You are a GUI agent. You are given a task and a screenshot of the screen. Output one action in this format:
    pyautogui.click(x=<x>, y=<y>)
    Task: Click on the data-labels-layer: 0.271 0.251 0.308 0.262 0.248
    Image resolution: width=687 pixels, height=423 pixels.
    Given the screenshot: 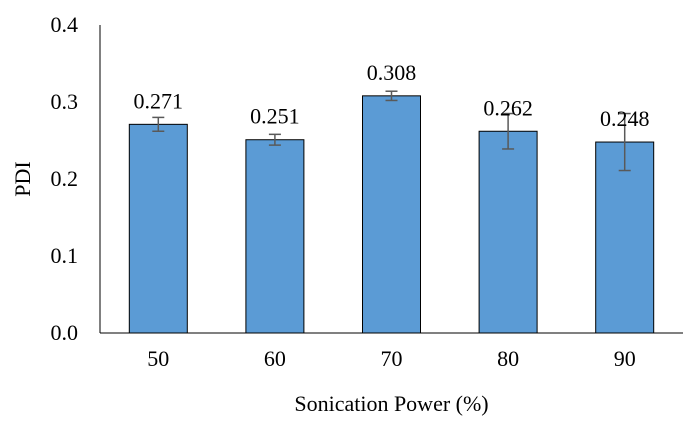 What is the action you would take?
    pyautogui.click(x=392, y=95)
    